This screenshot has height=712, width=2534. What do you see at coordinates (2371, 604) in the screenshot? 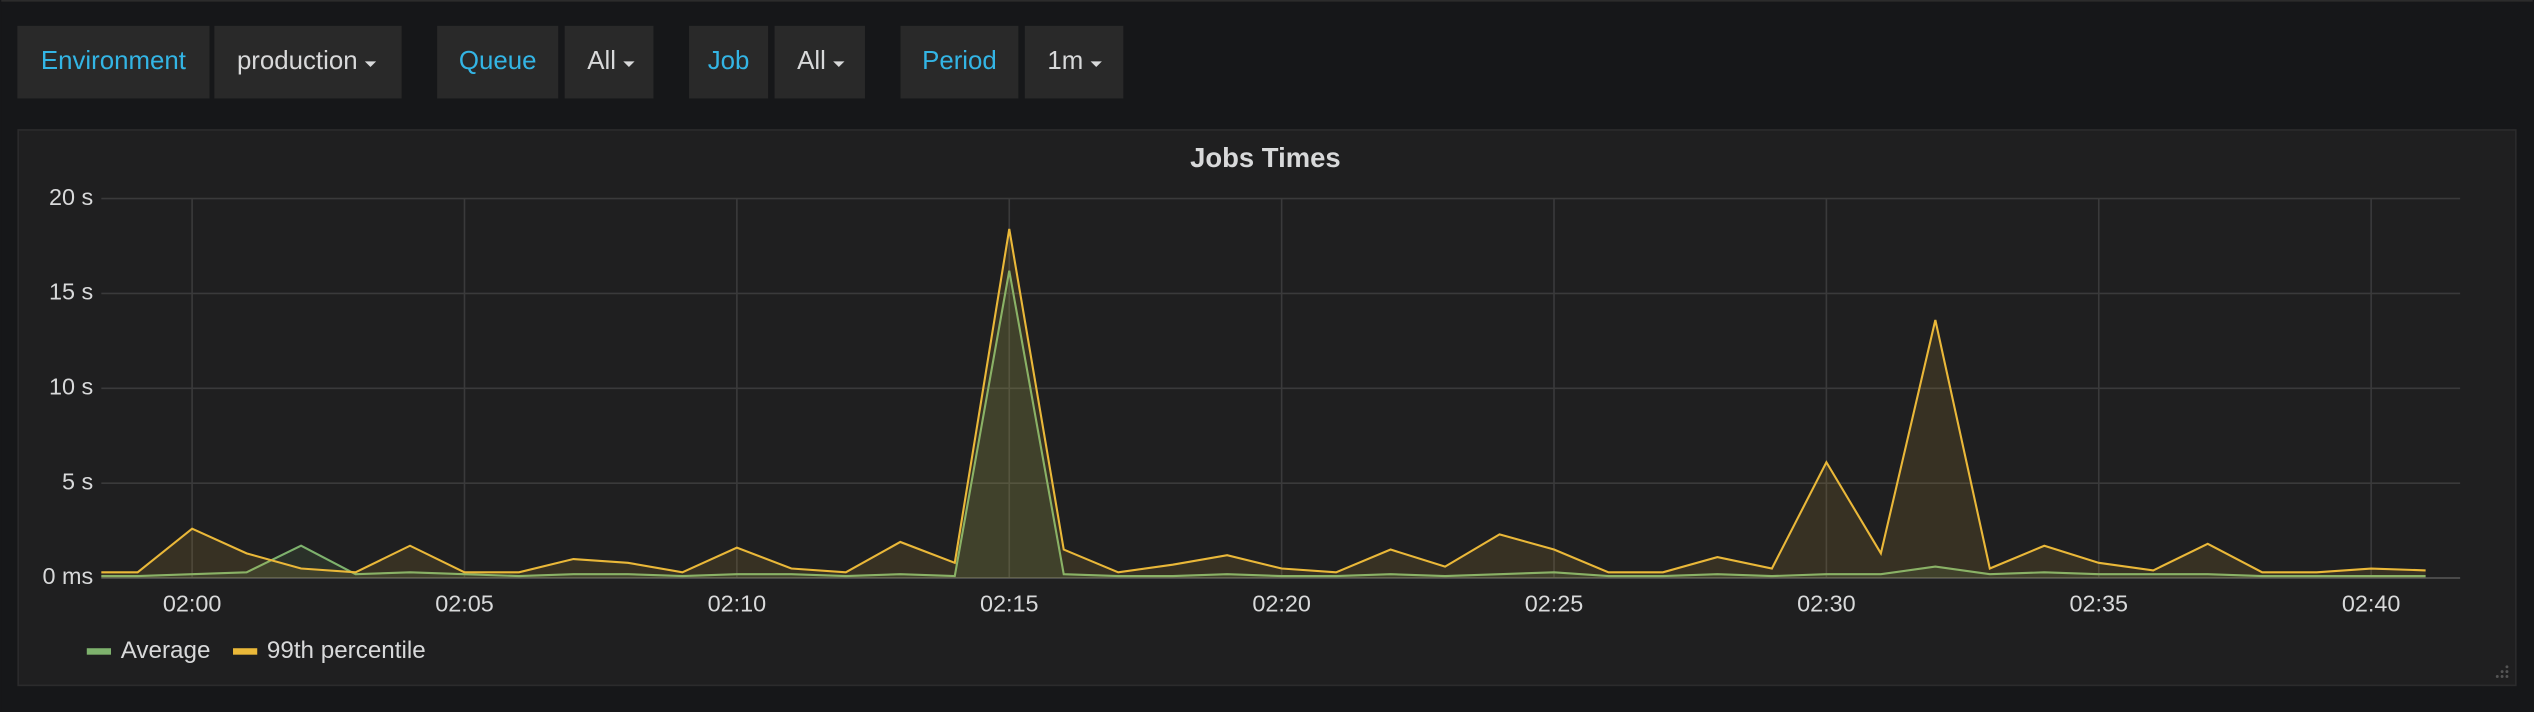
I see `x-tick-label: 02:40` at bounding box center [2371, 604].